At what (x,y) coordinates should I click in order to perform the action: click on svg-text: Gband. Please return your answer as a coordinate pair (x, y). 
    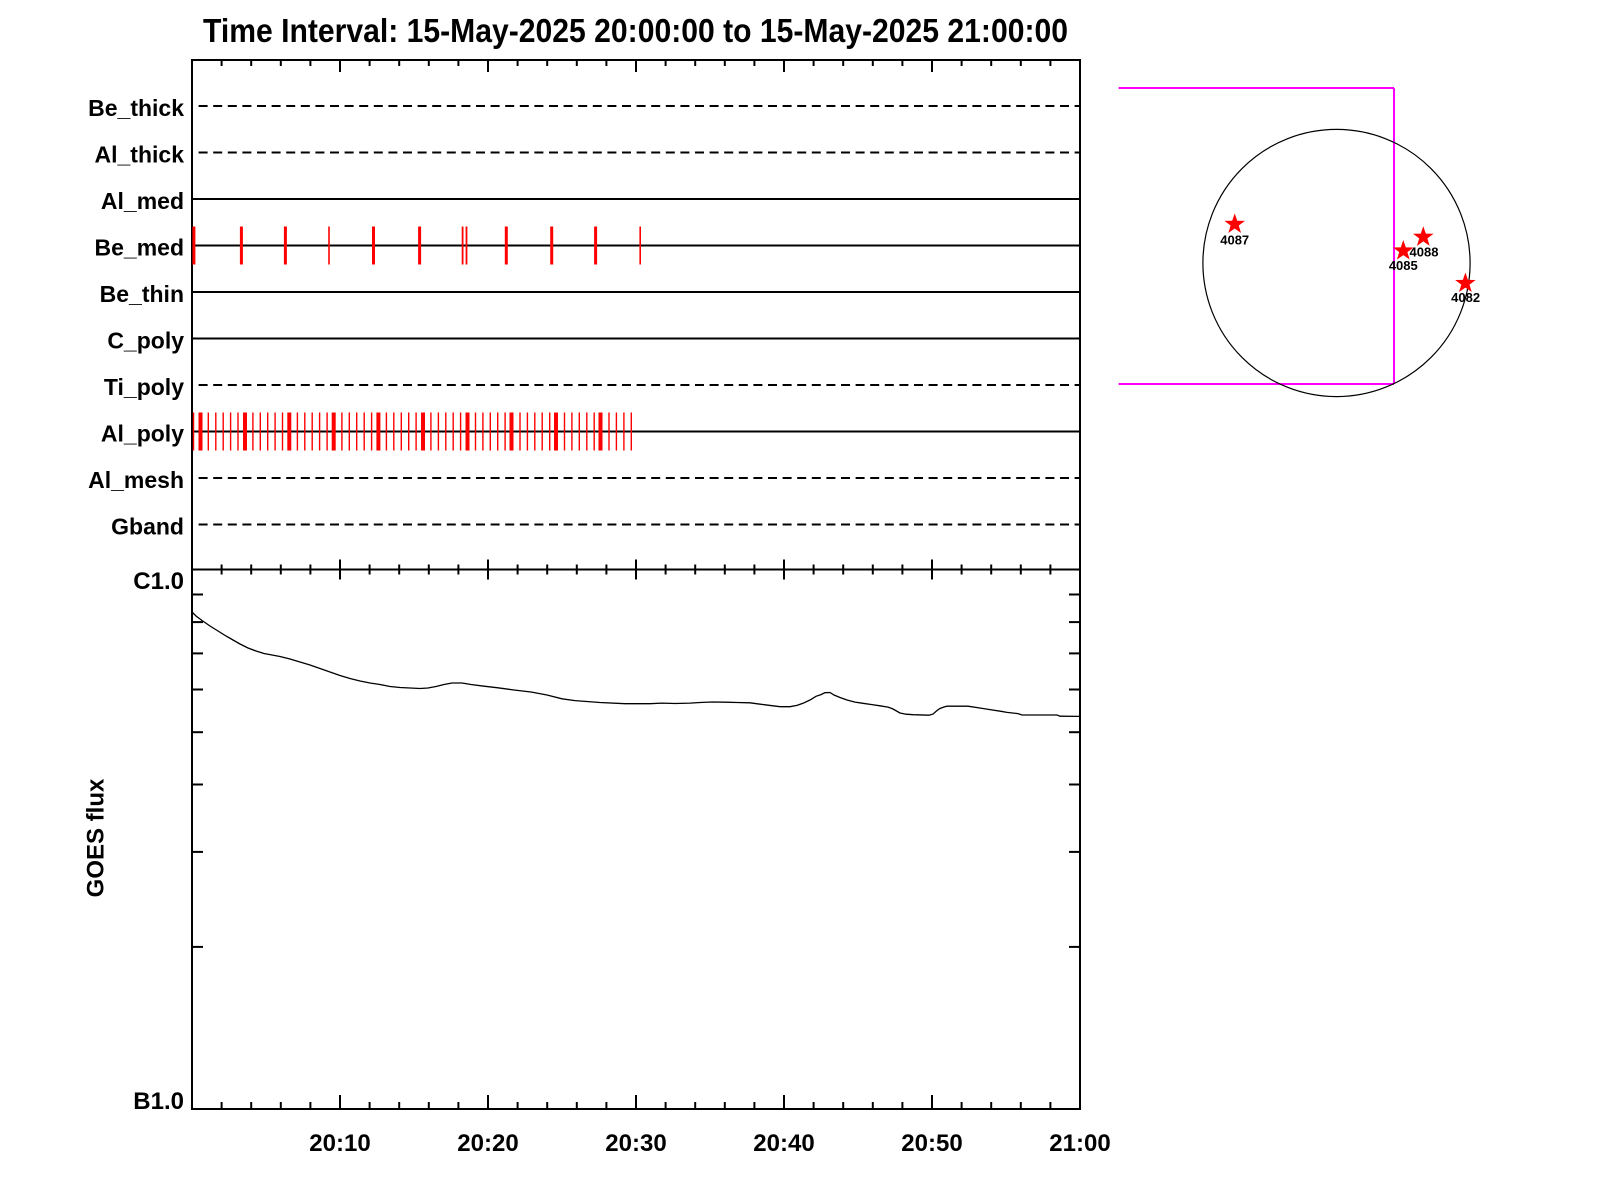
    Looking at the image, I should click on (147, 527).